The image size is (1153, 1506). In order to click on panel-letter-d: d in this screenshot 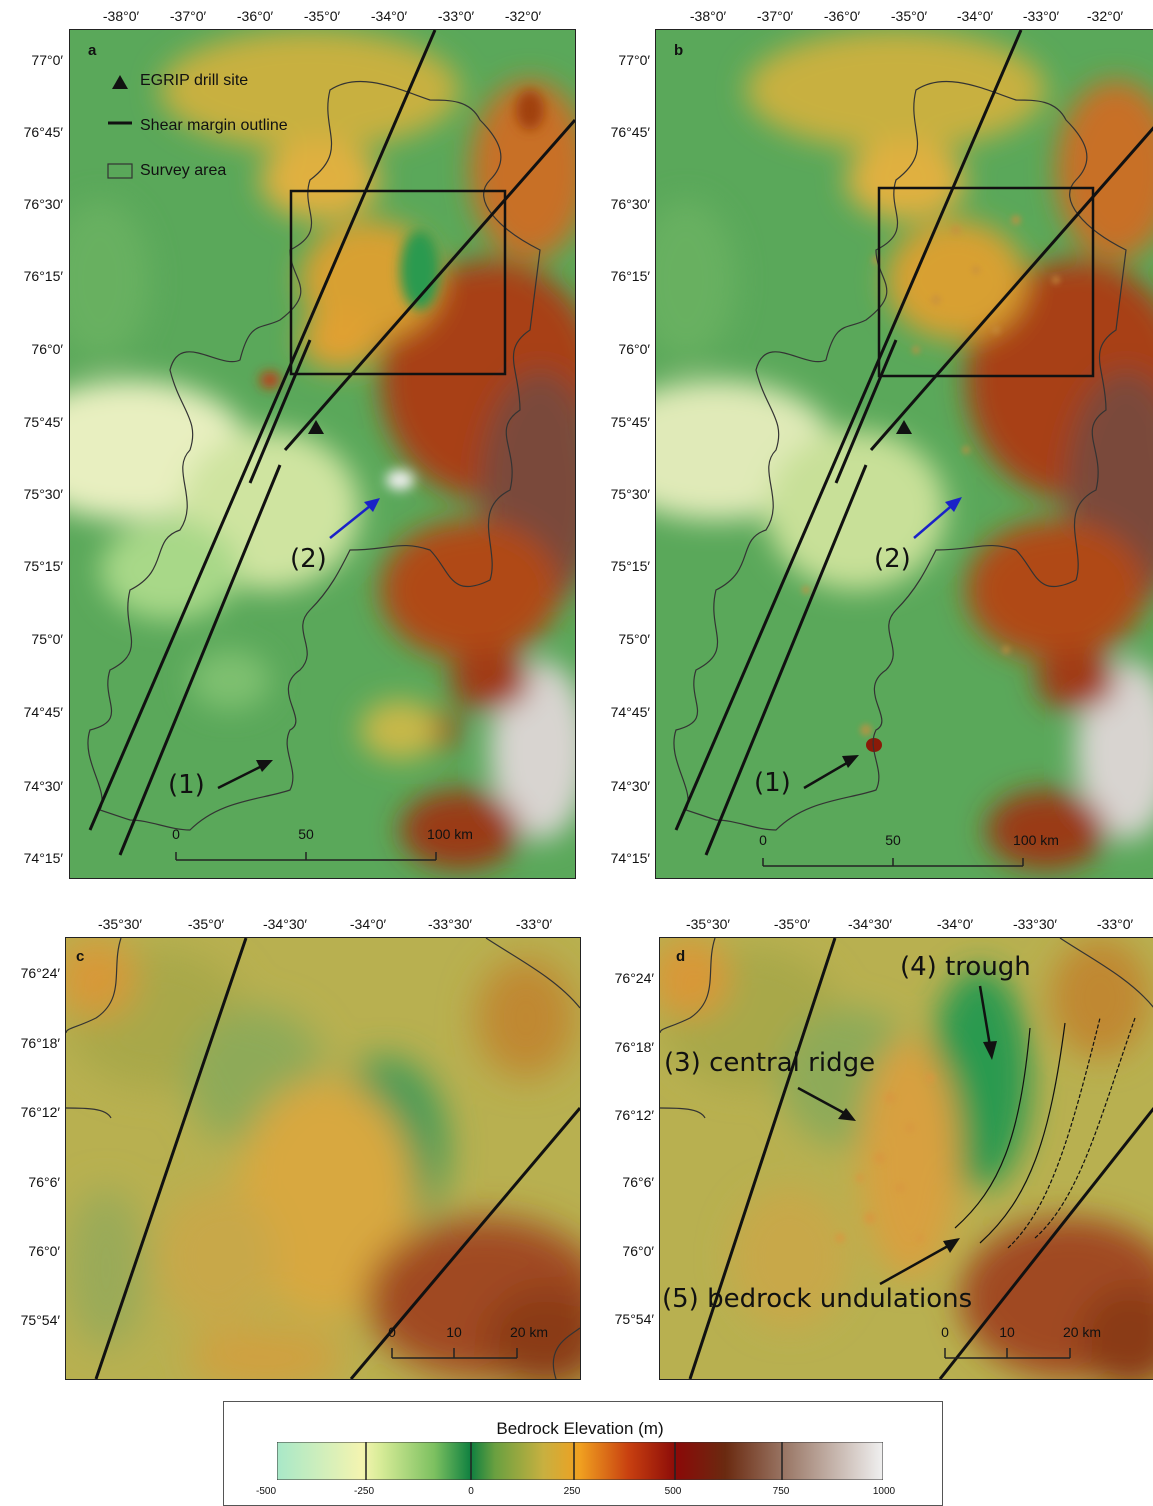, I will do `click(681, 956)`.